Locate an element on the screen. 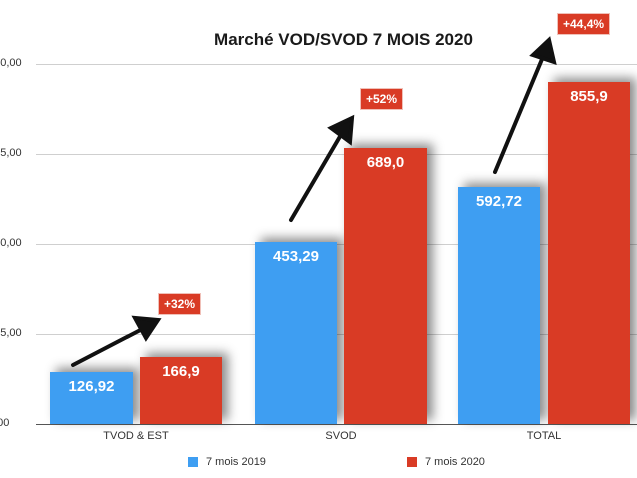  legend-label: 7 mois 2019 is located at coordinates (236, 462).